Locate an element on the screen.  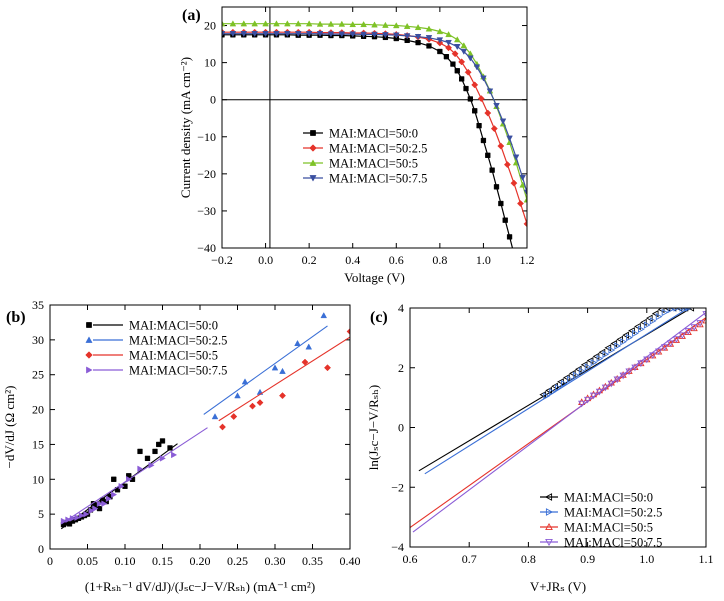
y-tick-label: 5 is located at coordinates (41, 514).